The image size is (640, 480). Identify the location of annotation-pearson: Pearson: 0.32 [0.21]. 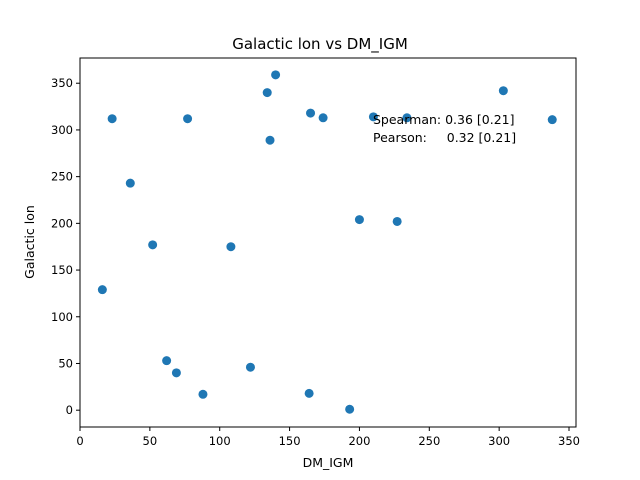
(444, 137).